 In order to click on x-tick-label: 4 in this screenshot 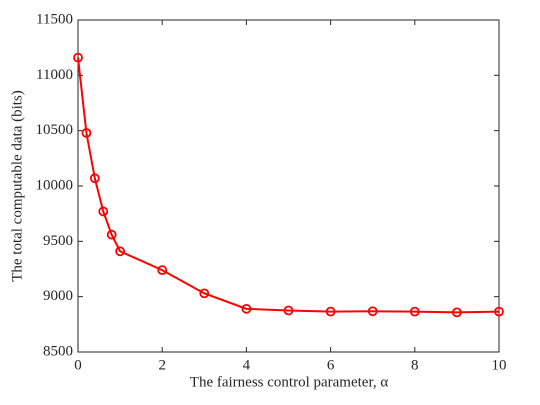, I will do `click(247, 365)`.